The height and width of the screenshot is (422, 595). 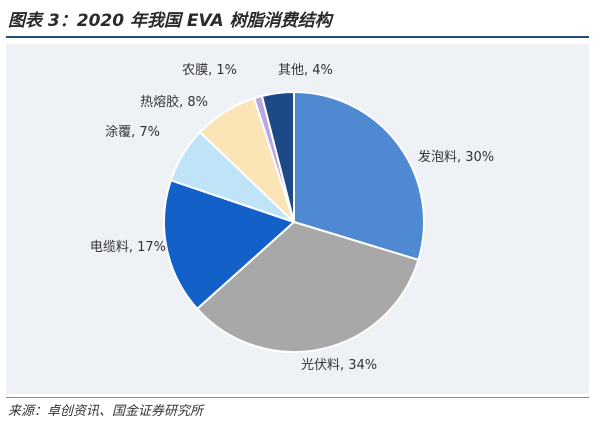 What do you see at coordinates (174, 102) in the screenshot?
I see `slice-label-5: 热熔胶, 8%` at bounding box center [174, 102].